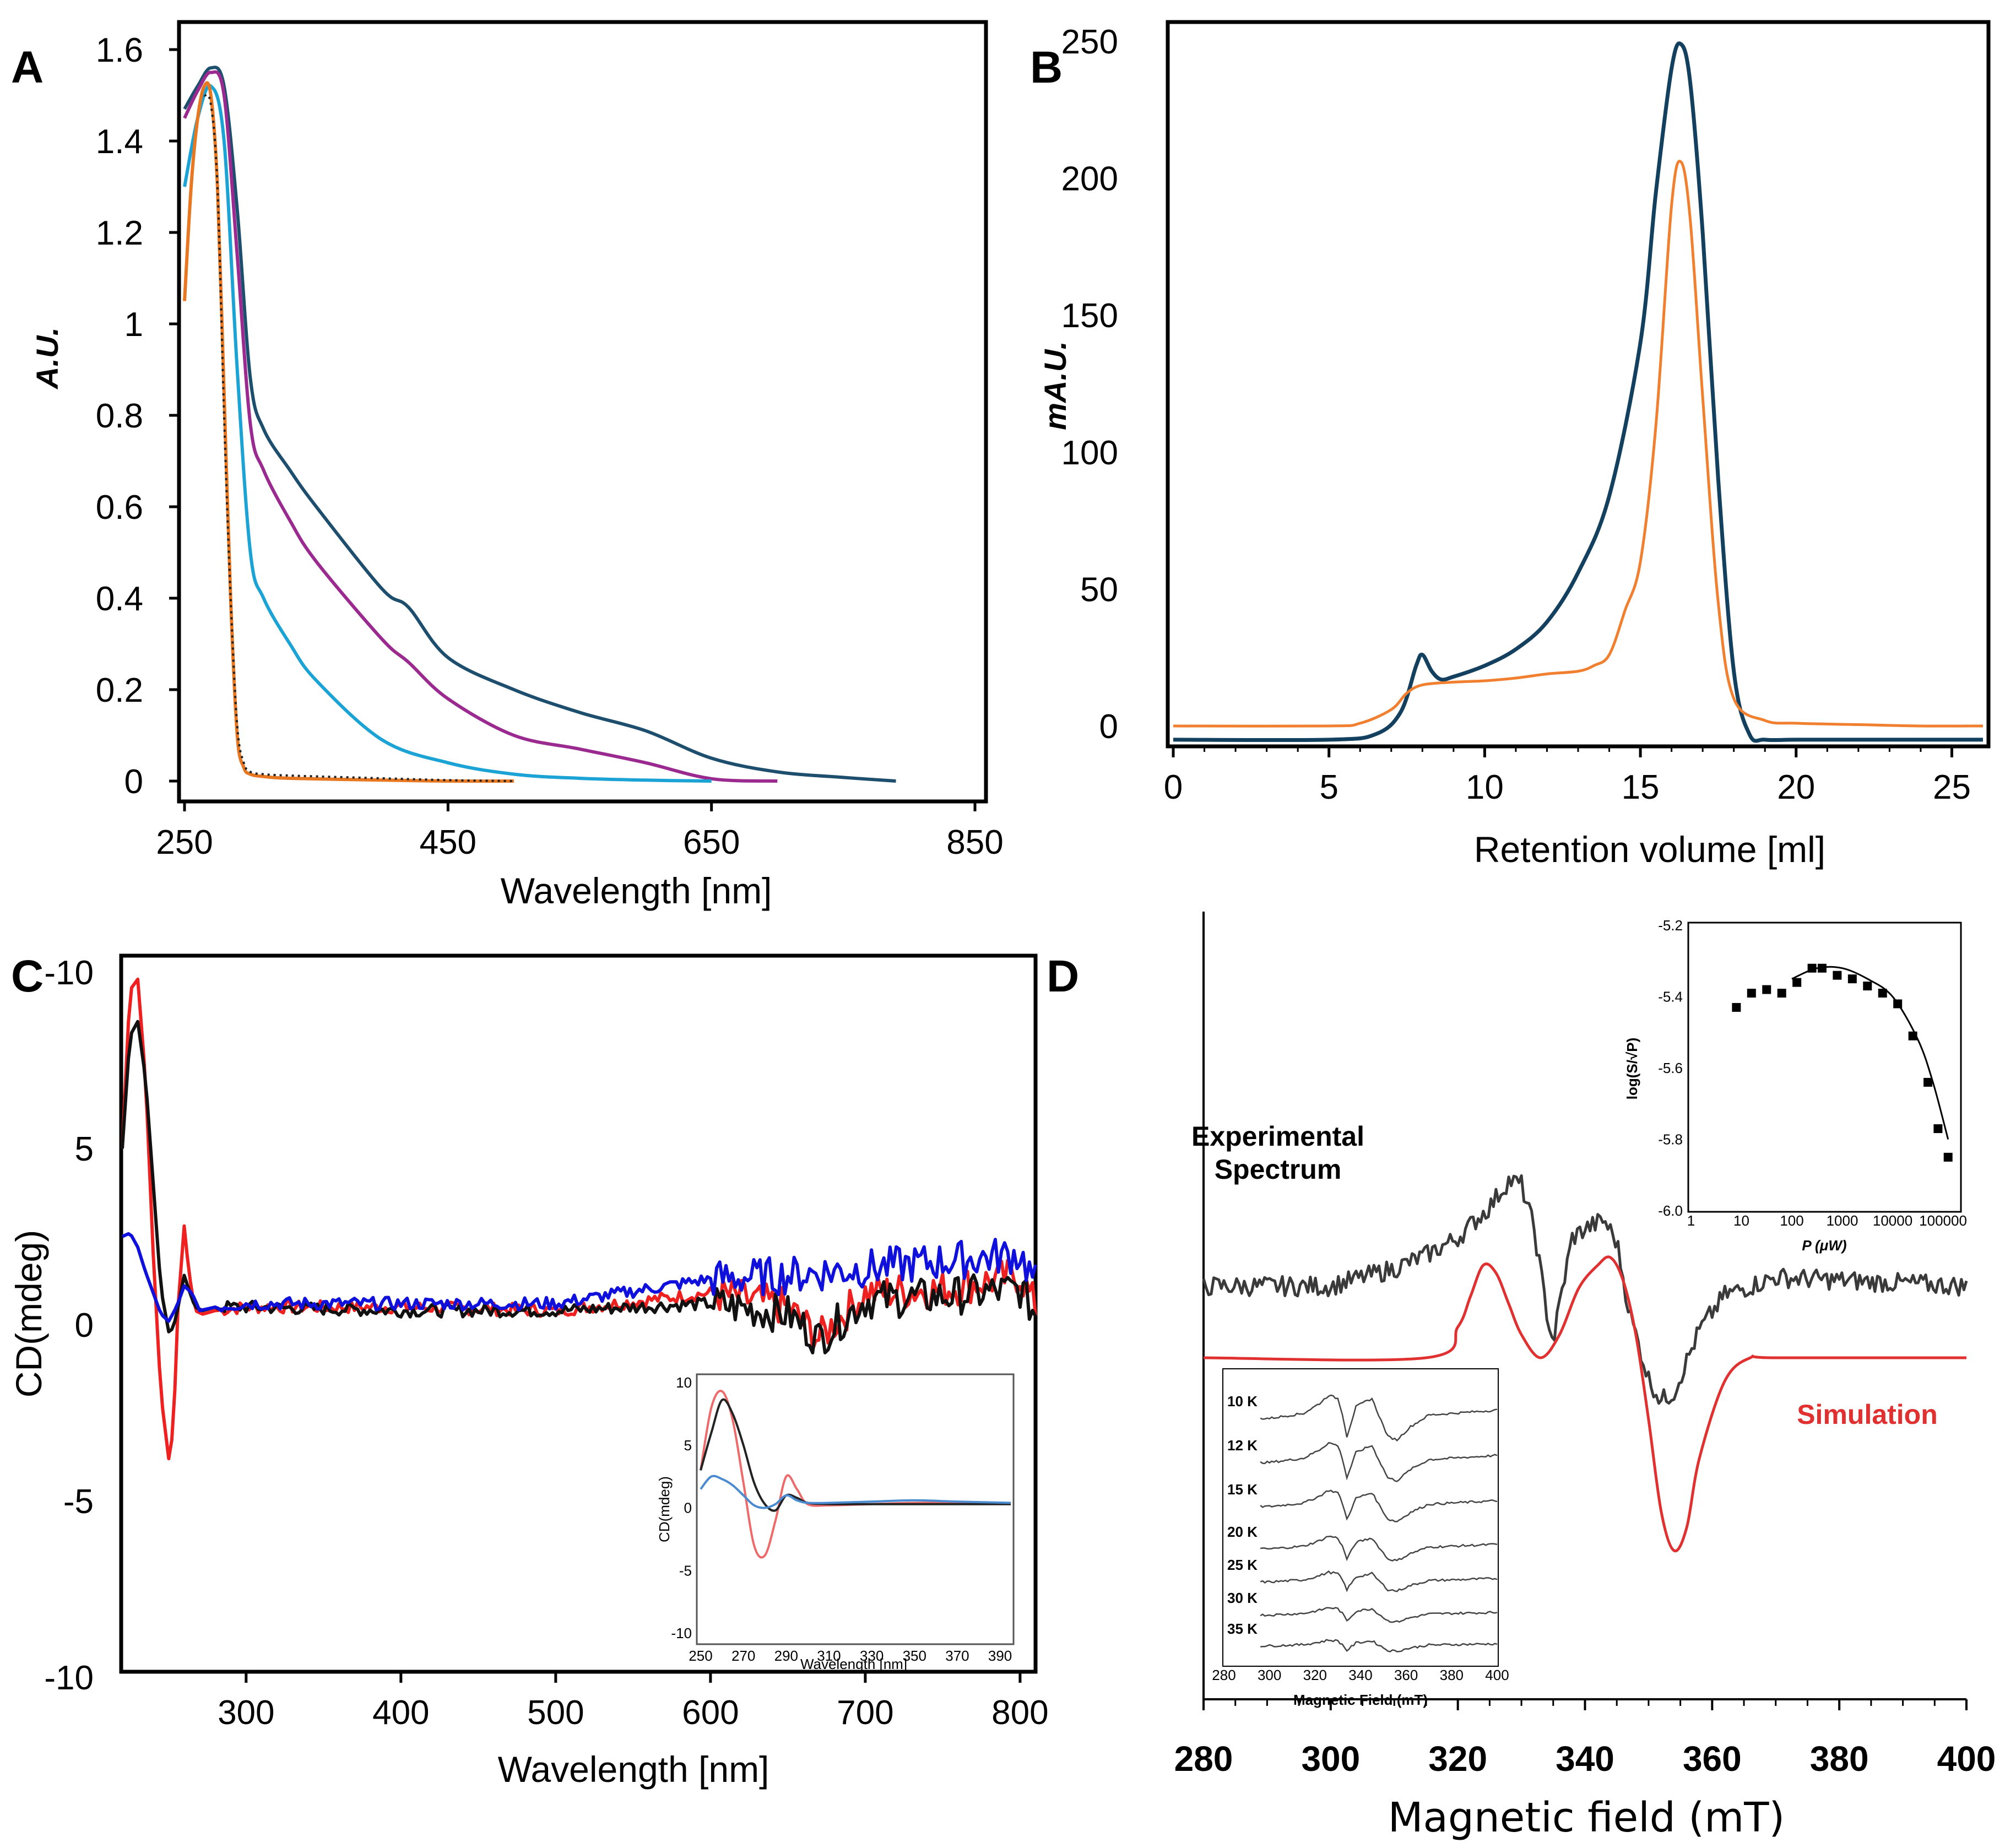 Image resolution: width=2005 pixels, height=1848 pixels. Describe the element at coordinates (69, 973) in the screenshot. I see `y-tick-label-c: -10` at that location.